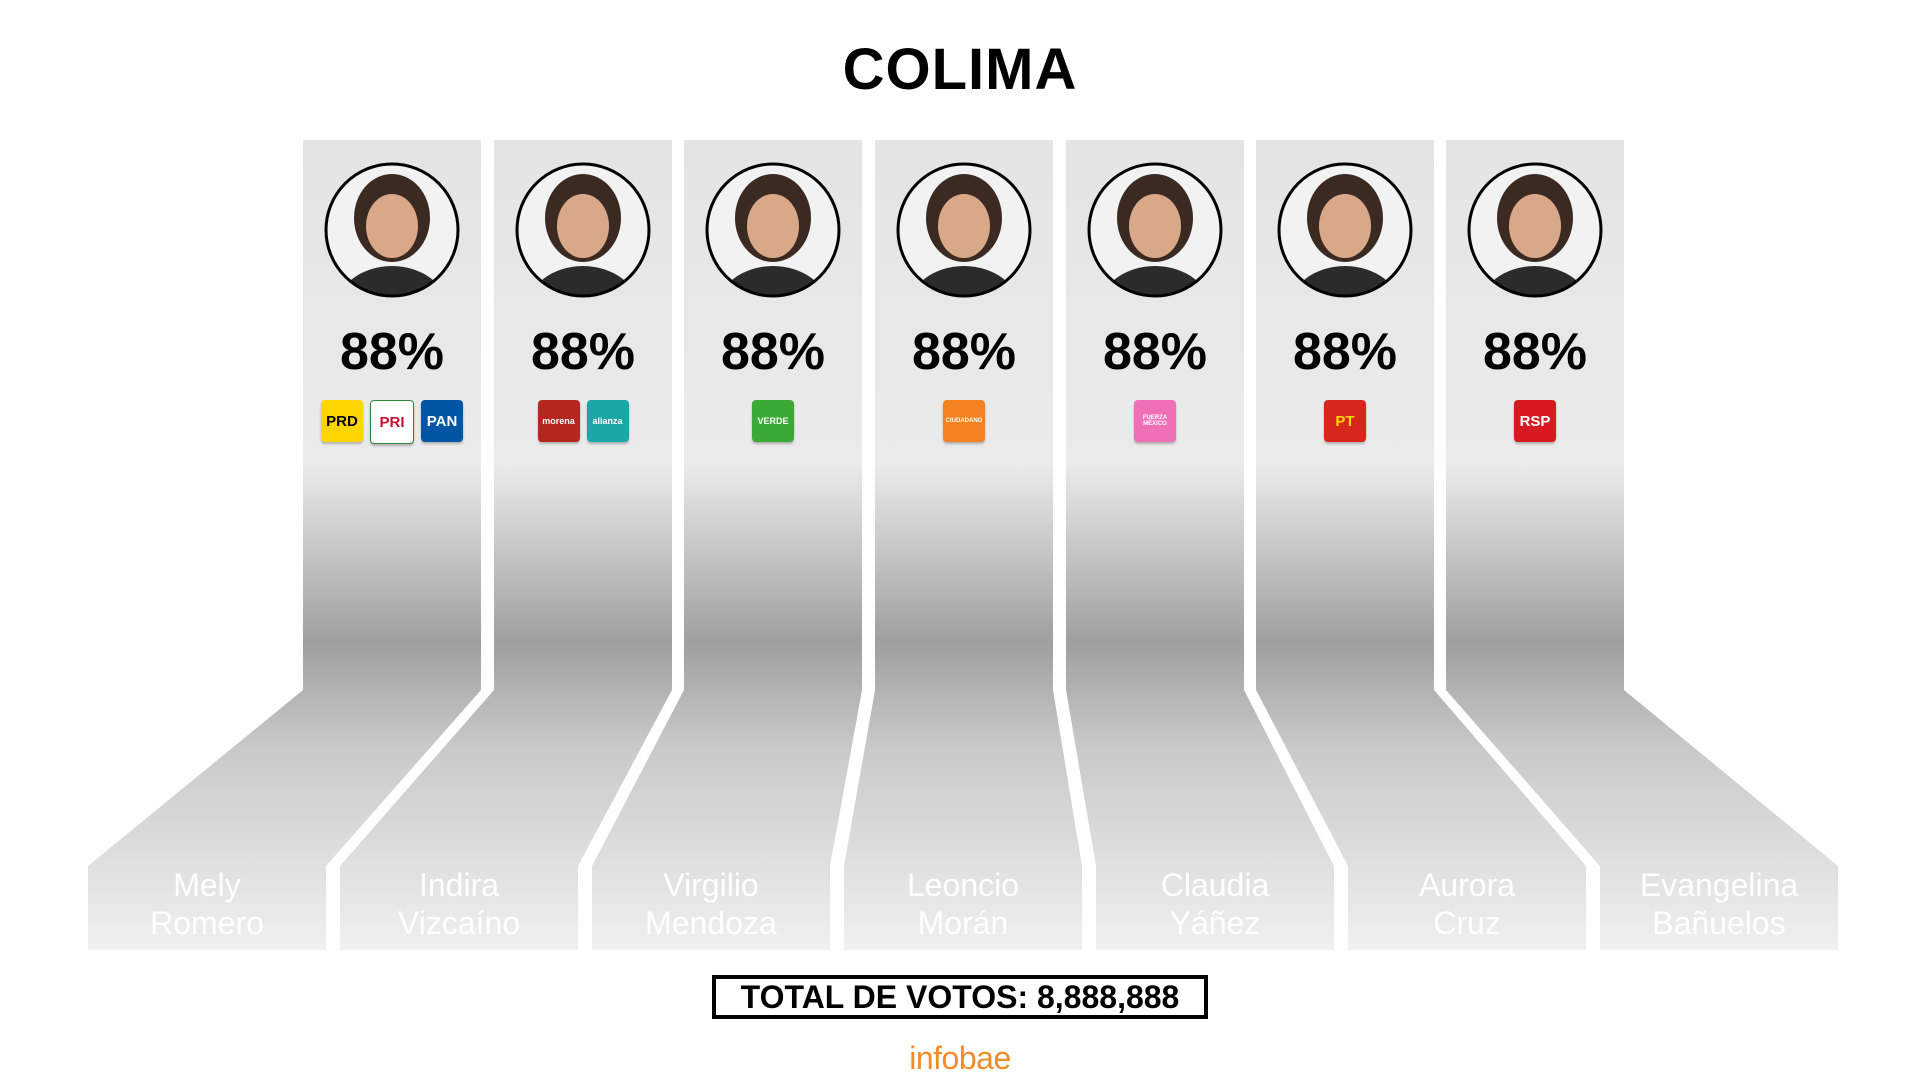 Image resolution: width=1920 pixels, height=1080 pixels. I want to click on party-logos: PT, so click(1345, 424).